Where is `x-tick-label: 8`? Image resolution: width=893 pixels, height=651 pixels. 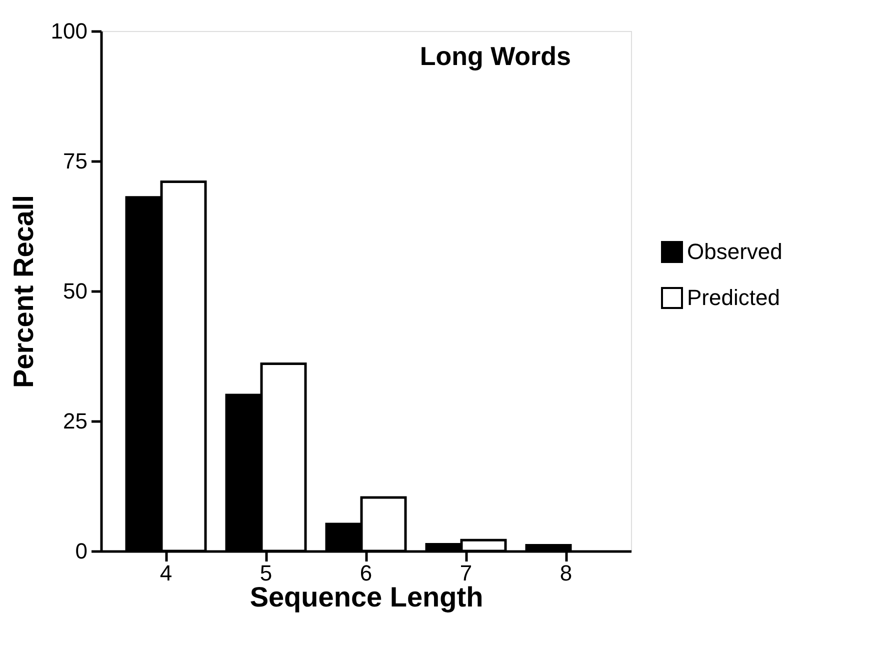 x-tick-label: 8 is located at coordinates (566, 573).